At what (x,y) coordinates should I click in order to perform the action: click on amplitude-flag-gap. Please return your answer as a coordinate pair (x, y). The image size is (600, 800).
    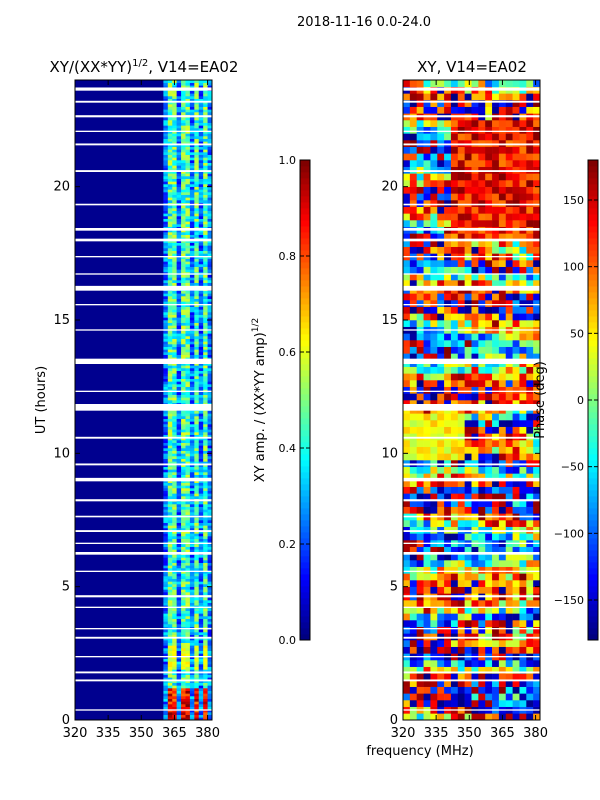
    Looking at the image, I should click on (143, 500).